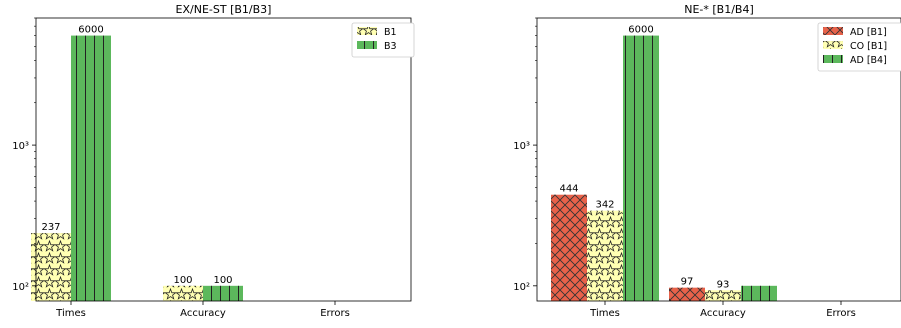 The width and height of the screenshot is (901, 328). What do you see at coordinates (50, 227) in the screenshot?
I see `bar-value-label: 237` at bounding box center [50, 227].